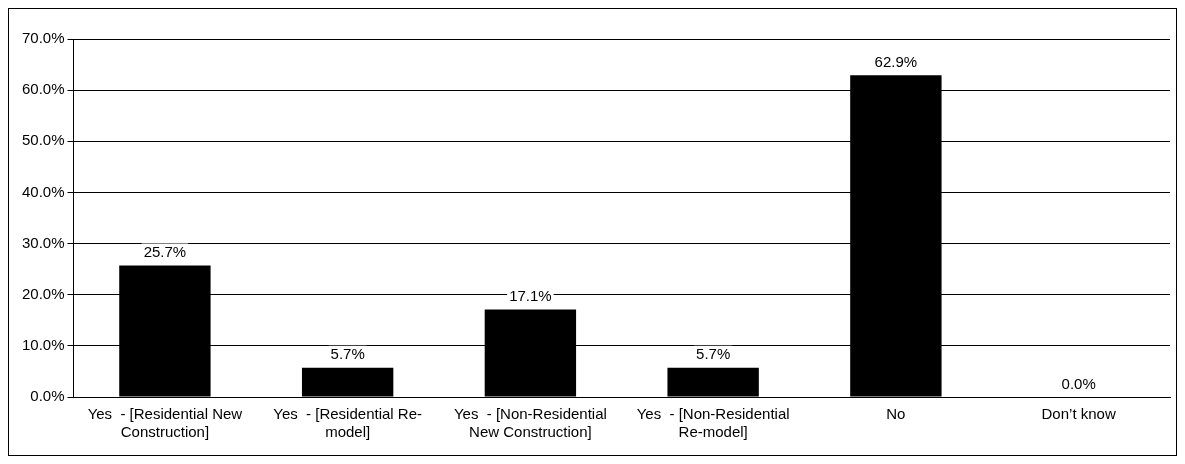 Image resolution: width=1185 pixels, height=464 pixels. What do you see at coordinates (713, 423) in the screenshot?
I see `x-tick-label: Yes - [Non-Residential Re-model]` at bounding box center [713, 423].